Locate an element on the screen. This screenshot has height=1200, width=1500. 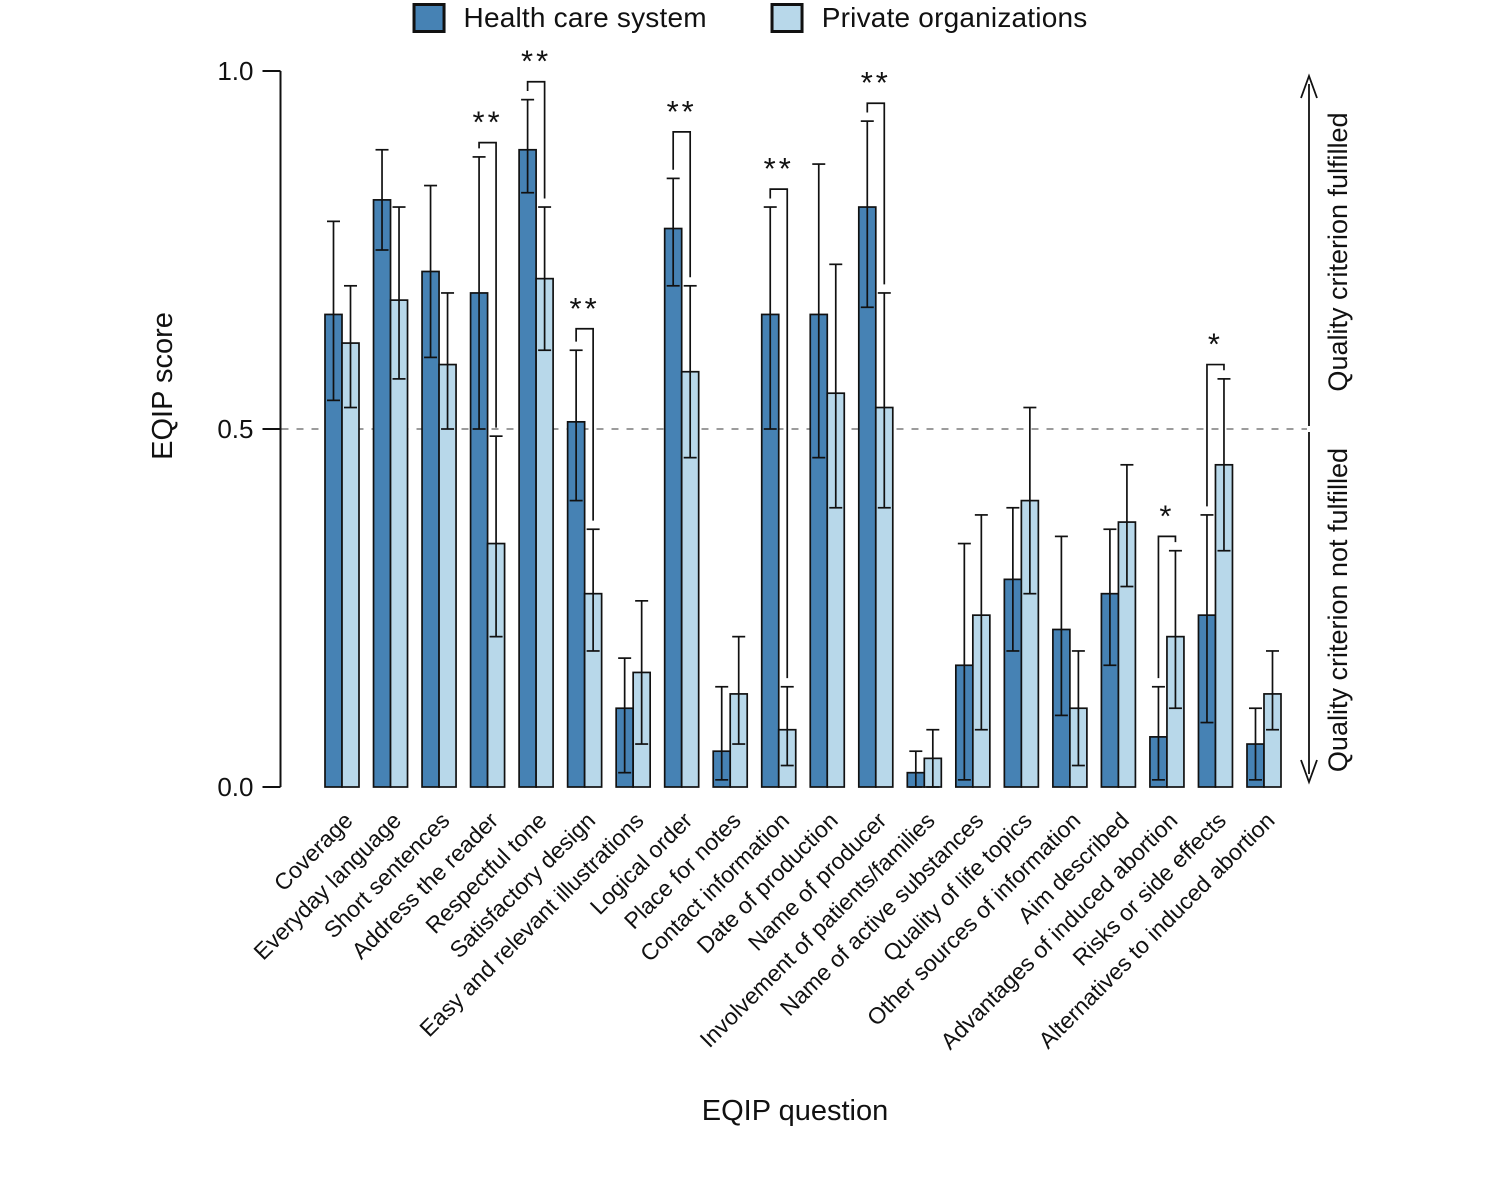
significance-contact-information: ** is located at coordinates (779, 415).